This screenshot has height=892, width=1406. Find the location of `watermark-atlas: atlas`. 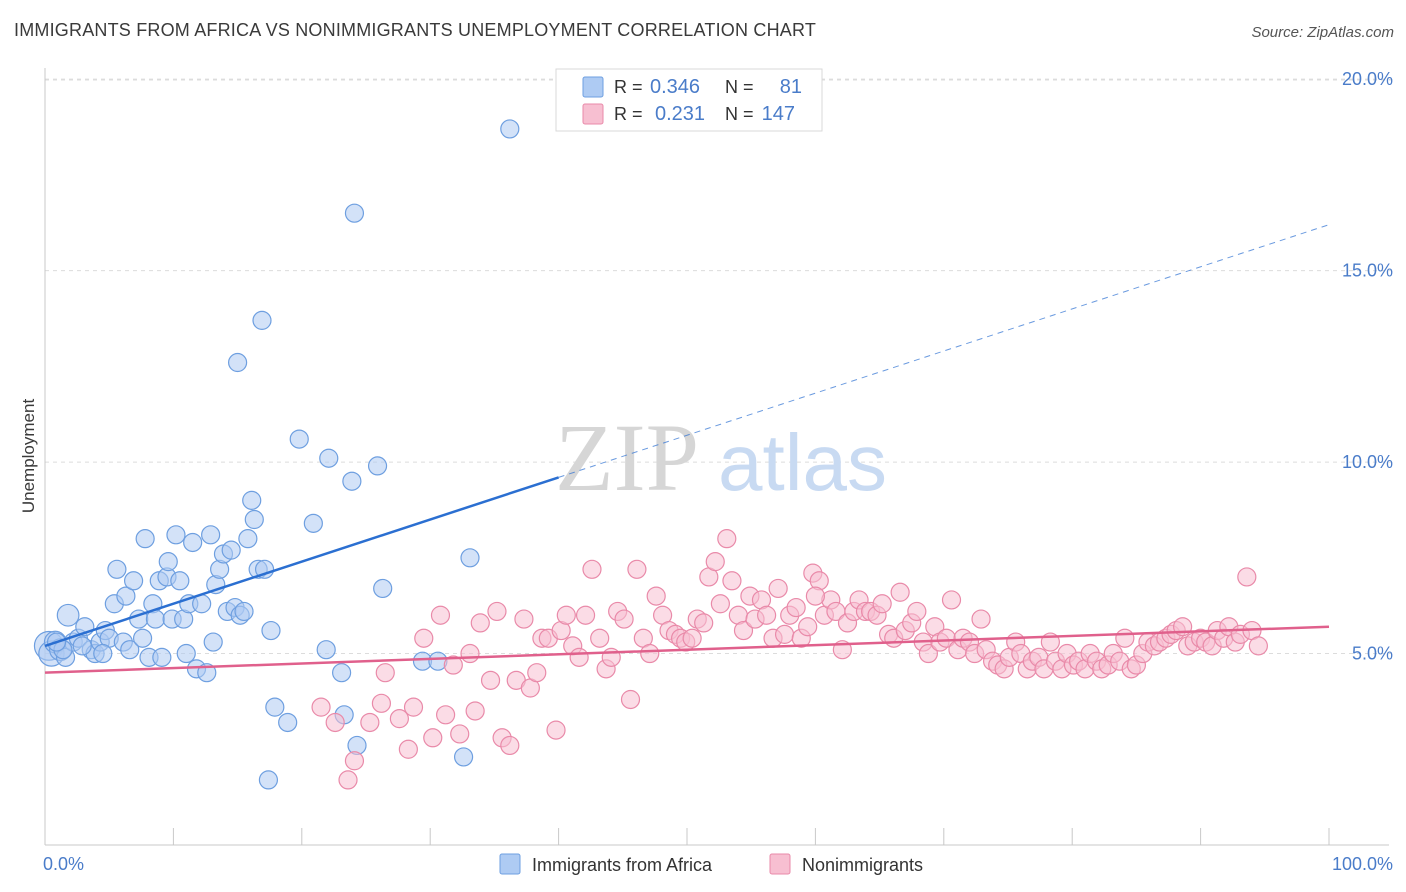

watermark-atlas: atlas is located at coordinates (802, 462).